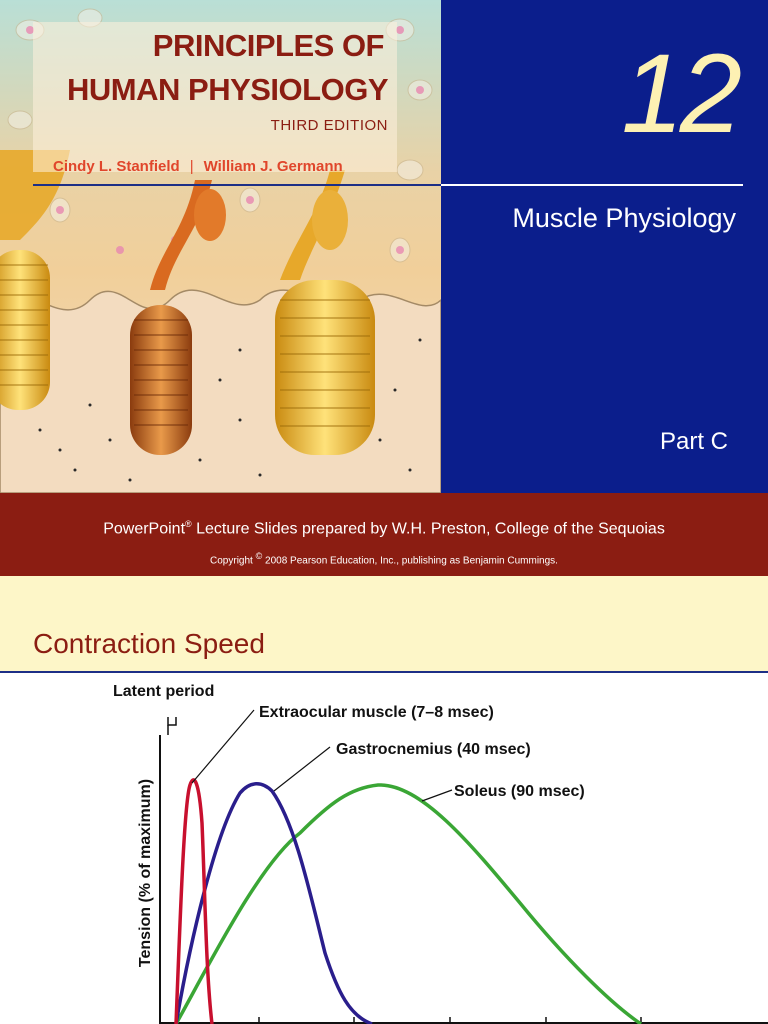 The height and width of the screenshot is (1024, 768). I want to click on slide-header-rule, so click(384, 672).